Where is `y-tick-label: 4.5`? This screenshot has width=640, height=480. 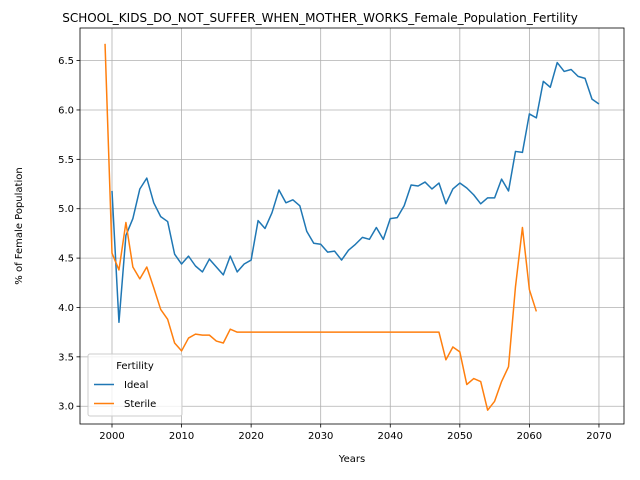
y-tick-label: 4.5 is located at coordinates (66, 259).